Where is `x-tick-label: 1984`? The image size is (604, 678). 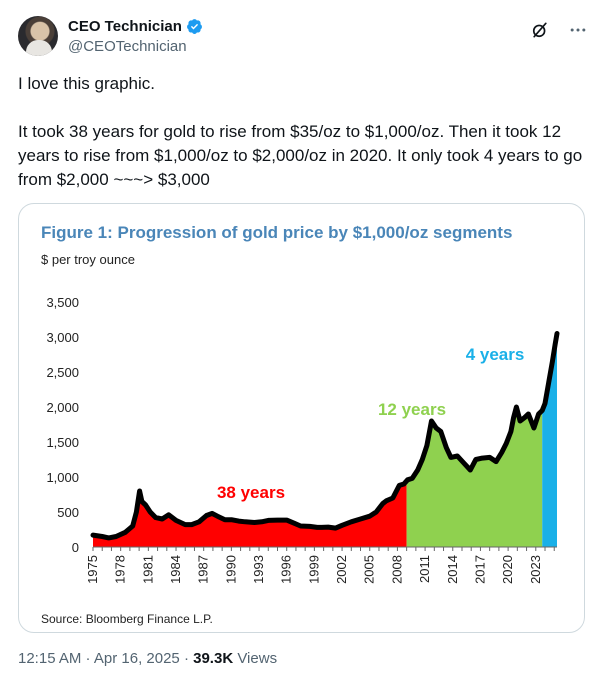 x-tick-label: 1984 is located at coordinates (175, 569).